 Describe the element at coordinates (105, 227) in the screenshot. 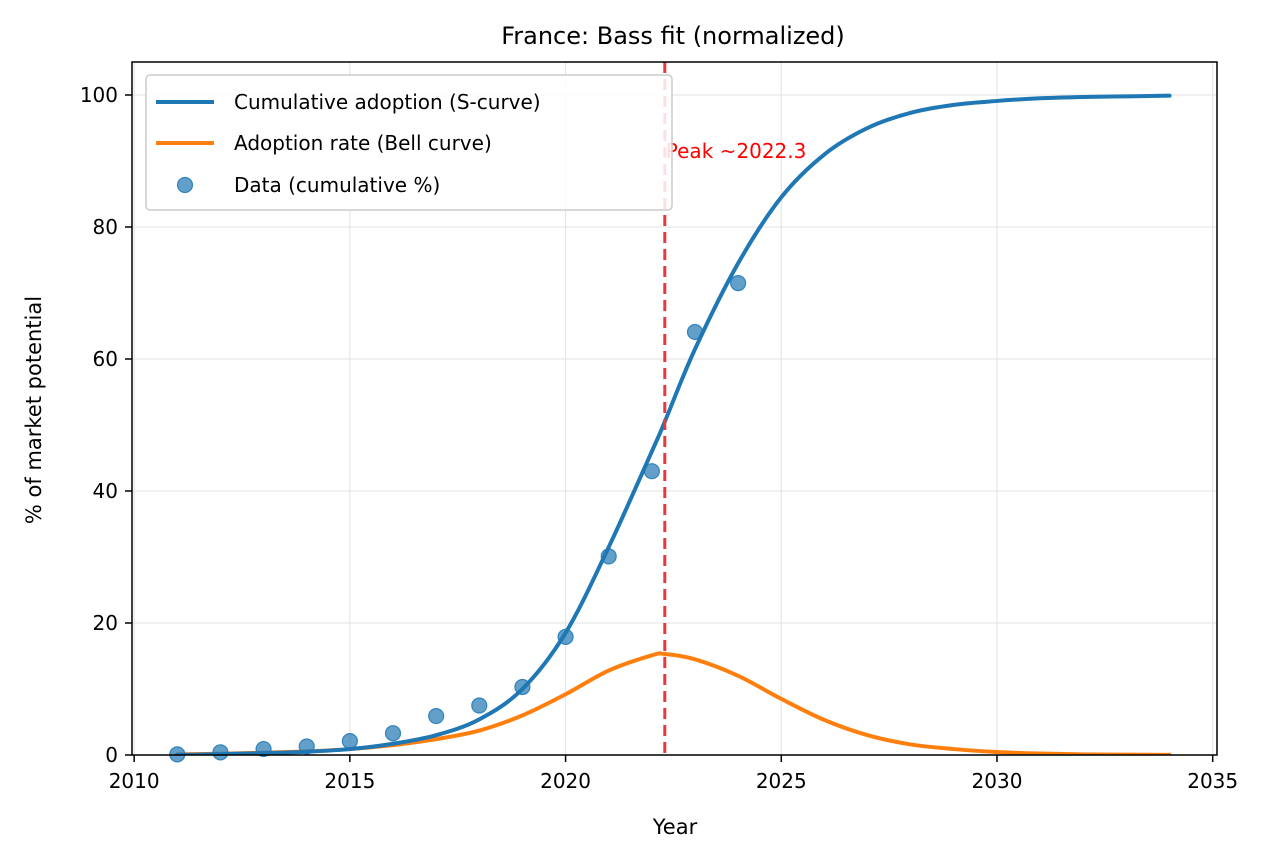

I see `y-tick-label: 80` at that location.